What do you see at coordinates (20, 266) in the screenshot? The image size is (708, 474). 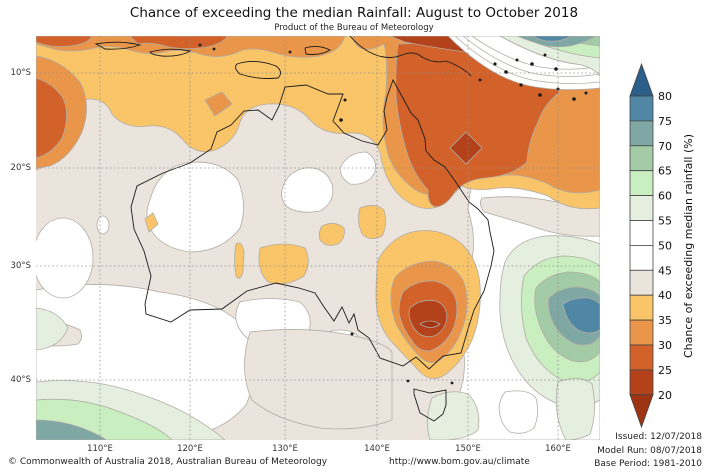 I see `lat-tick-label: 30°S` at bounding box center [20, 266].